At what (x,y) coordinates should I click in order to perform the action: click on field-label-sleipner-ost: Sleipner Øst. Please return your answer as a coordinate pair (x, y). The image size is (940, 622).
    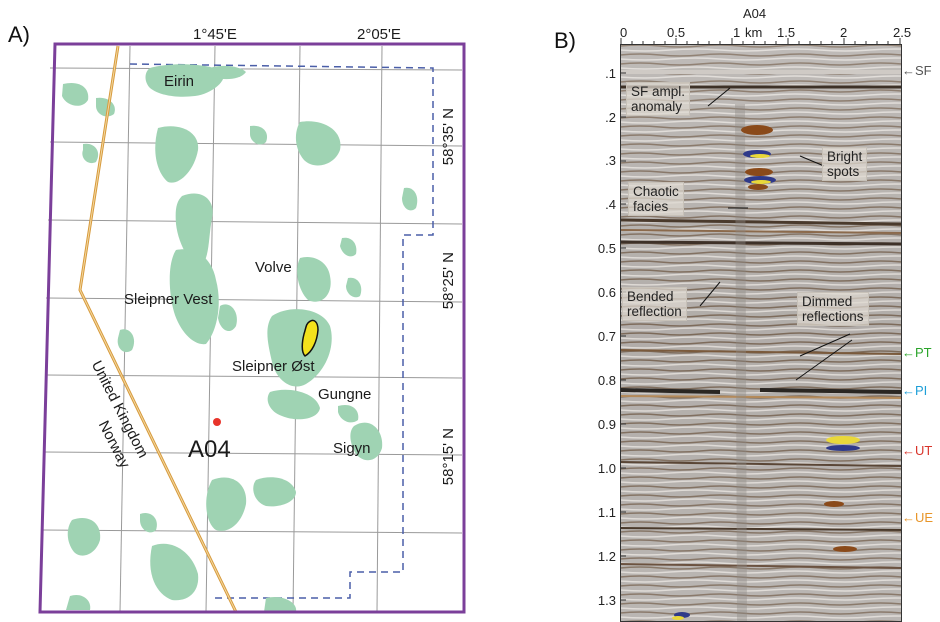
    Looking at the image, I should click on (273, 366).